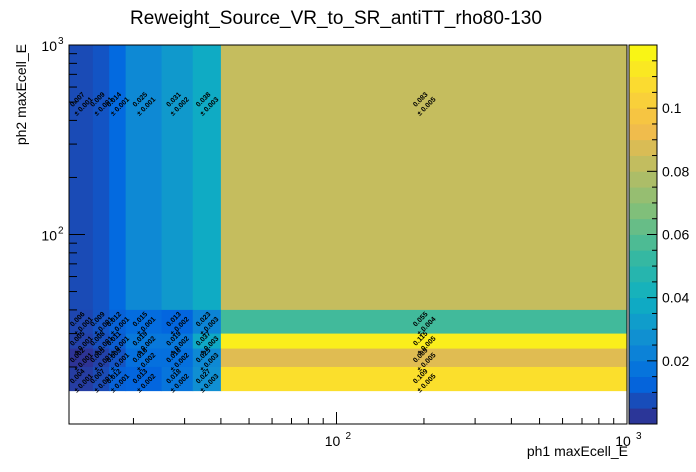 The image size is (696, 472). Describe the element at coordinates (675, 298) in the screenshot. I see `palette-label: 0.04` at that location.